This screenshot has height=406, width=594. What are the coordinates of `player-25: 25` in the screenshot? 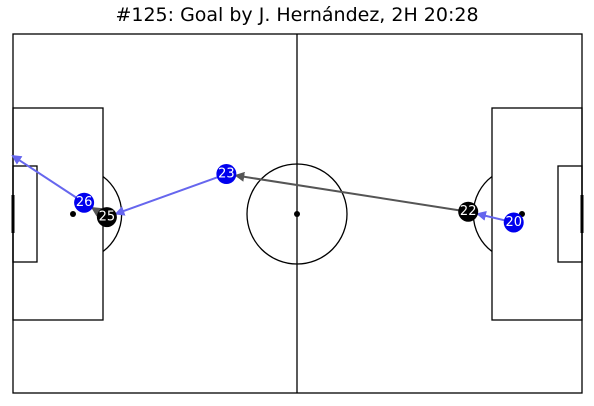 It's located at (106, 217).